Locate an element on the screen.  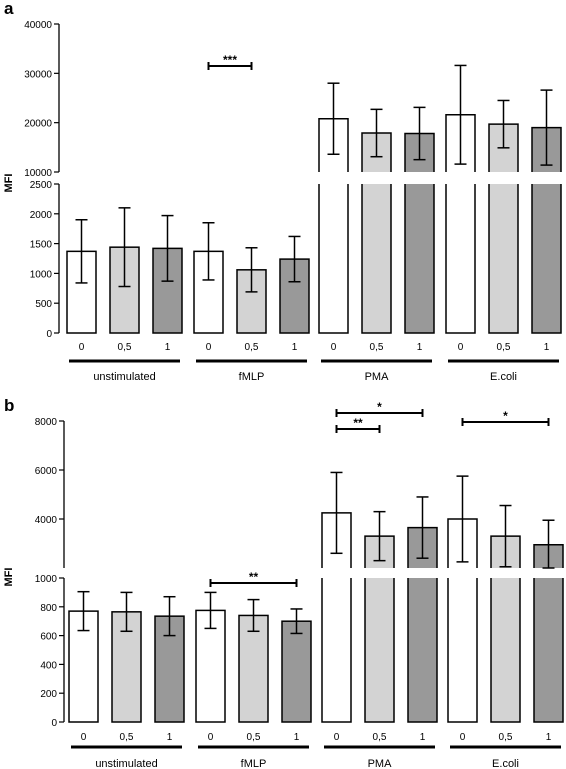
panel-a-ytick-label: 30000 is located at coordinates (38, 74).